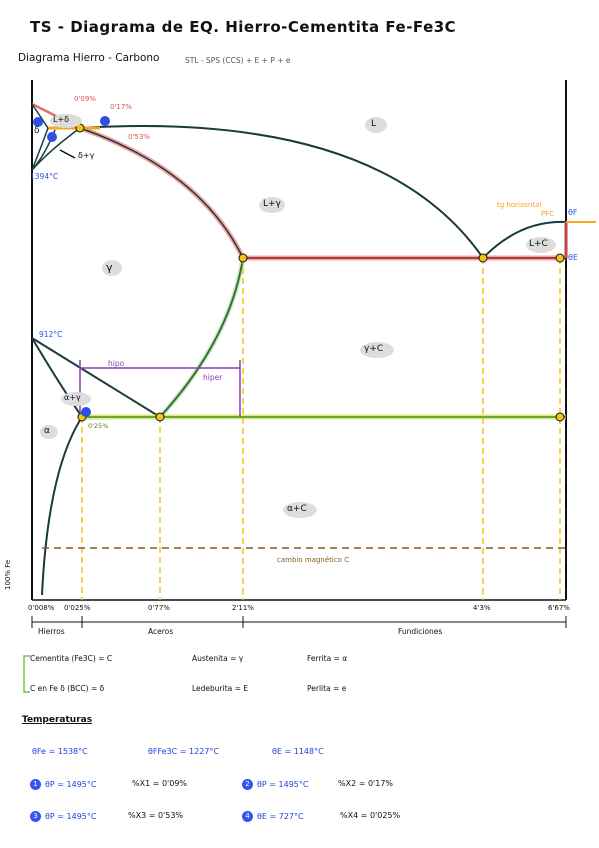 The image size is (599, 848). Describe the element at coordinates (280, 816) in the screenshot. I see `temp-e2: θE = 727°C` at that location.